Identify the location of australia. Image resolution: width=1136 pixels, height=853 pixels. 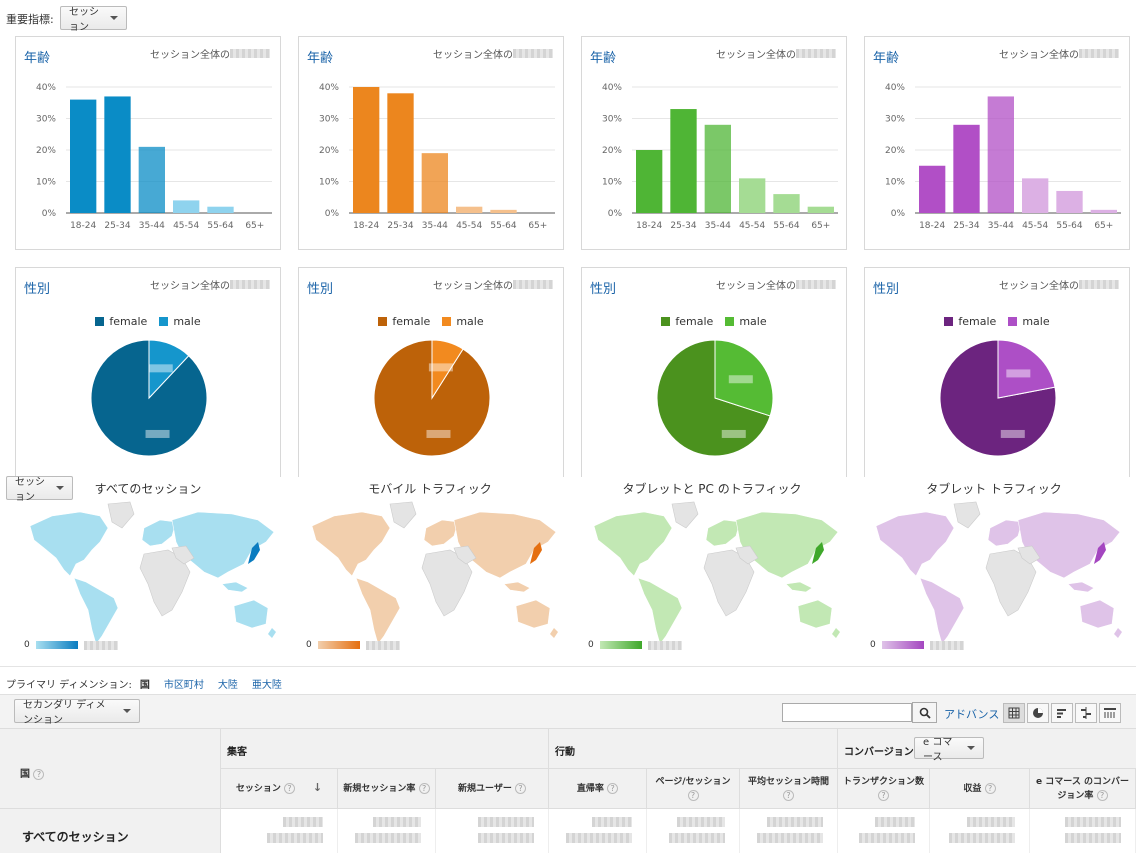
(815, 614).